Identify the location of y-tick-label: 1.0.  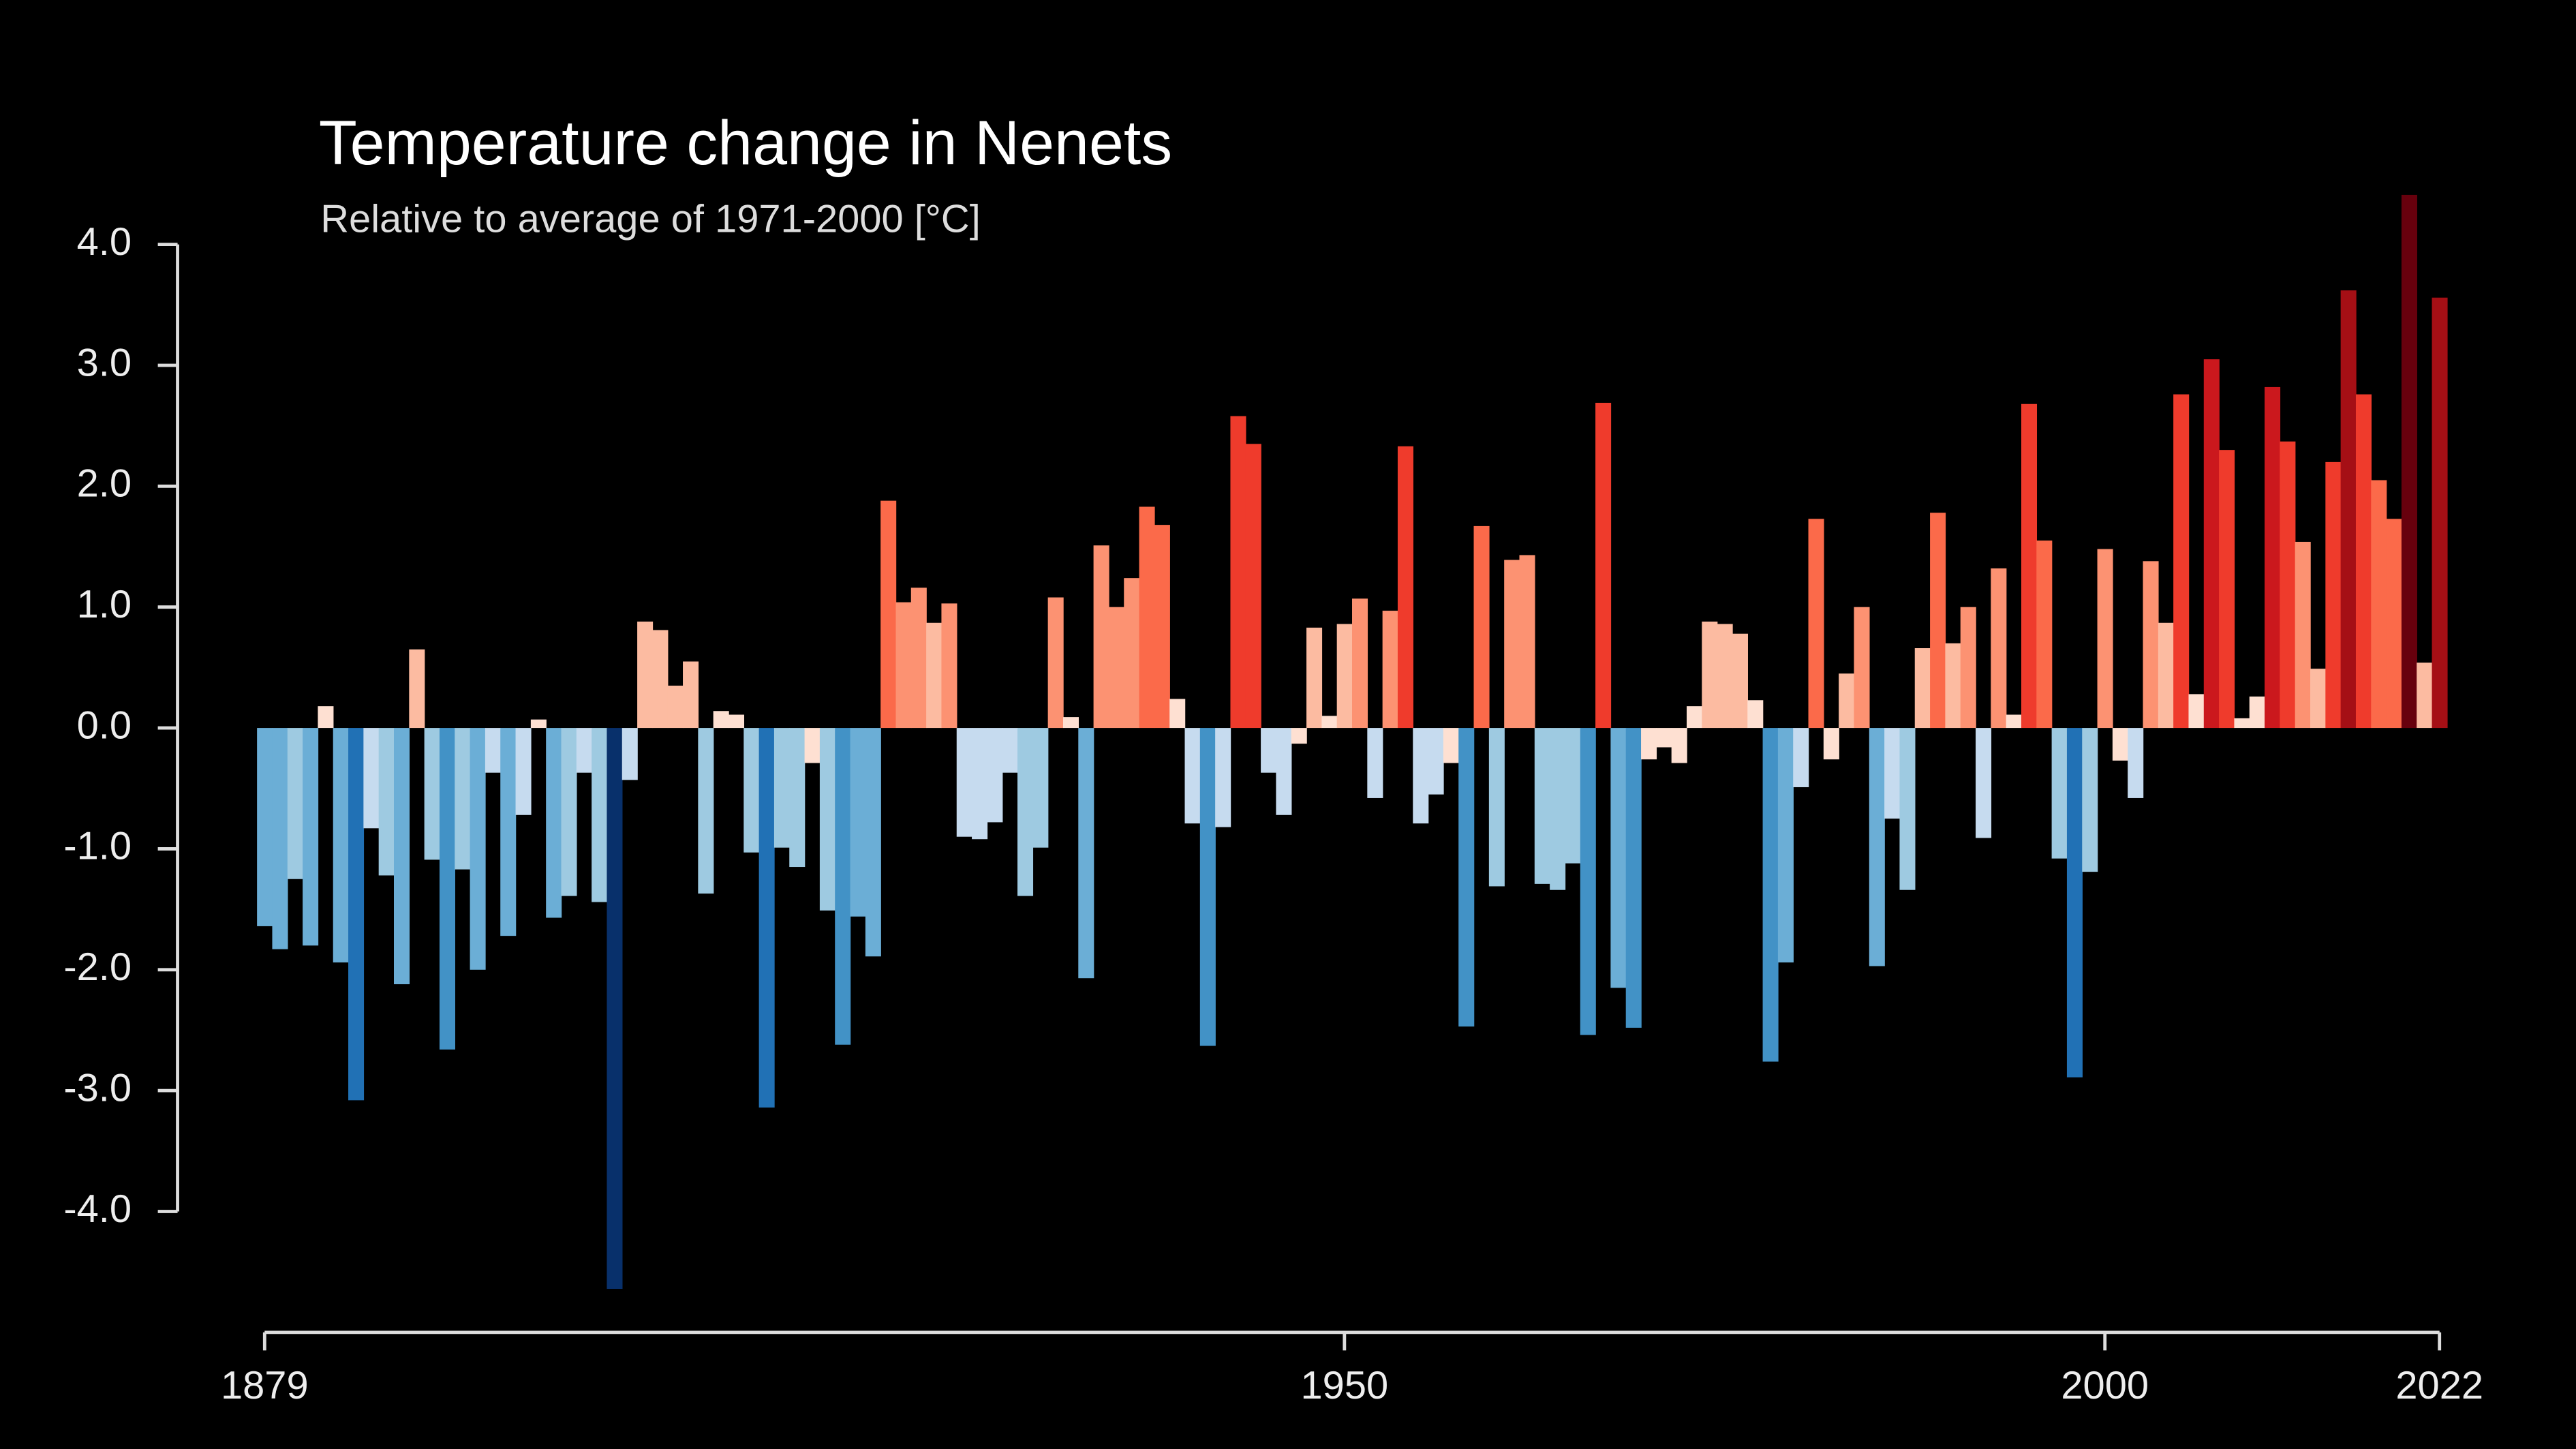
(105, 605).